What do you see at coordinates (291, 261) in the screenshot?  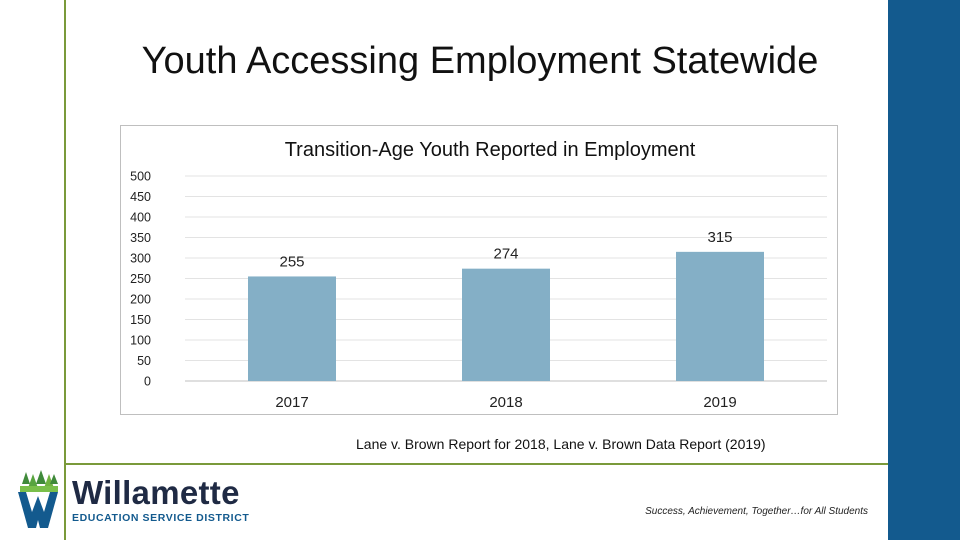 I see `data-label: 255` at bounding box center [291, 261].